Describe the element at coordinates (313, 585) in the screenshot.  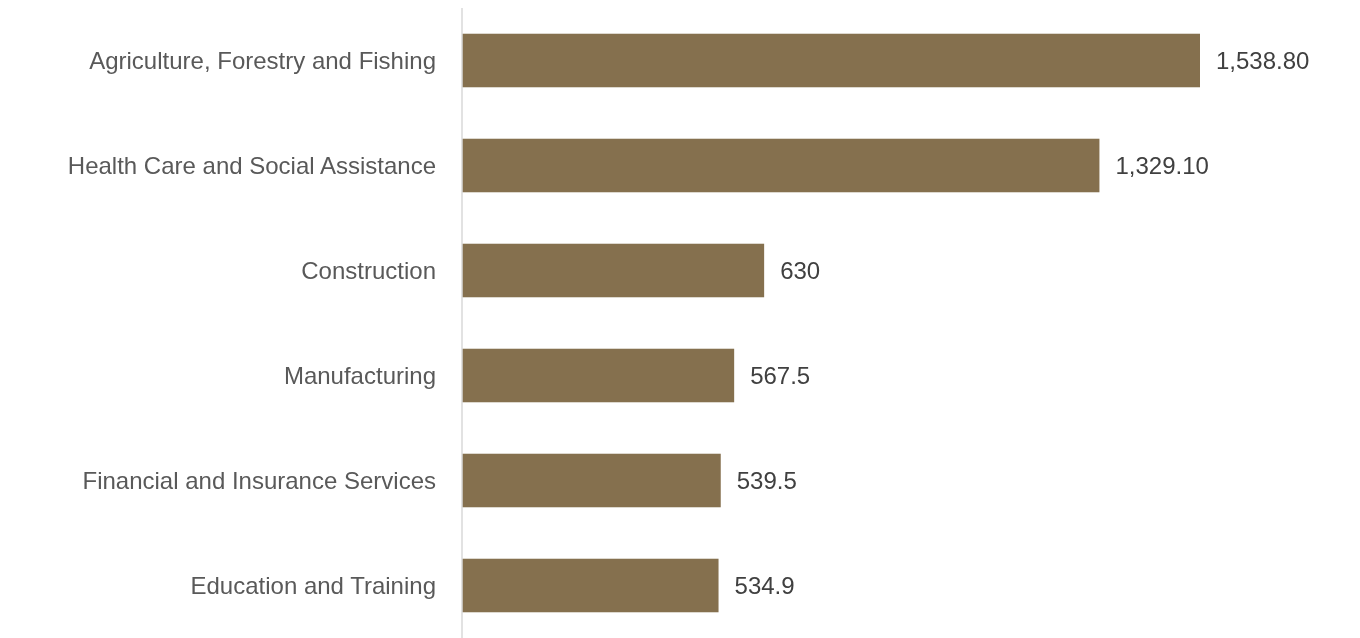
I see `y-tick-label: Education and Training` at that location.